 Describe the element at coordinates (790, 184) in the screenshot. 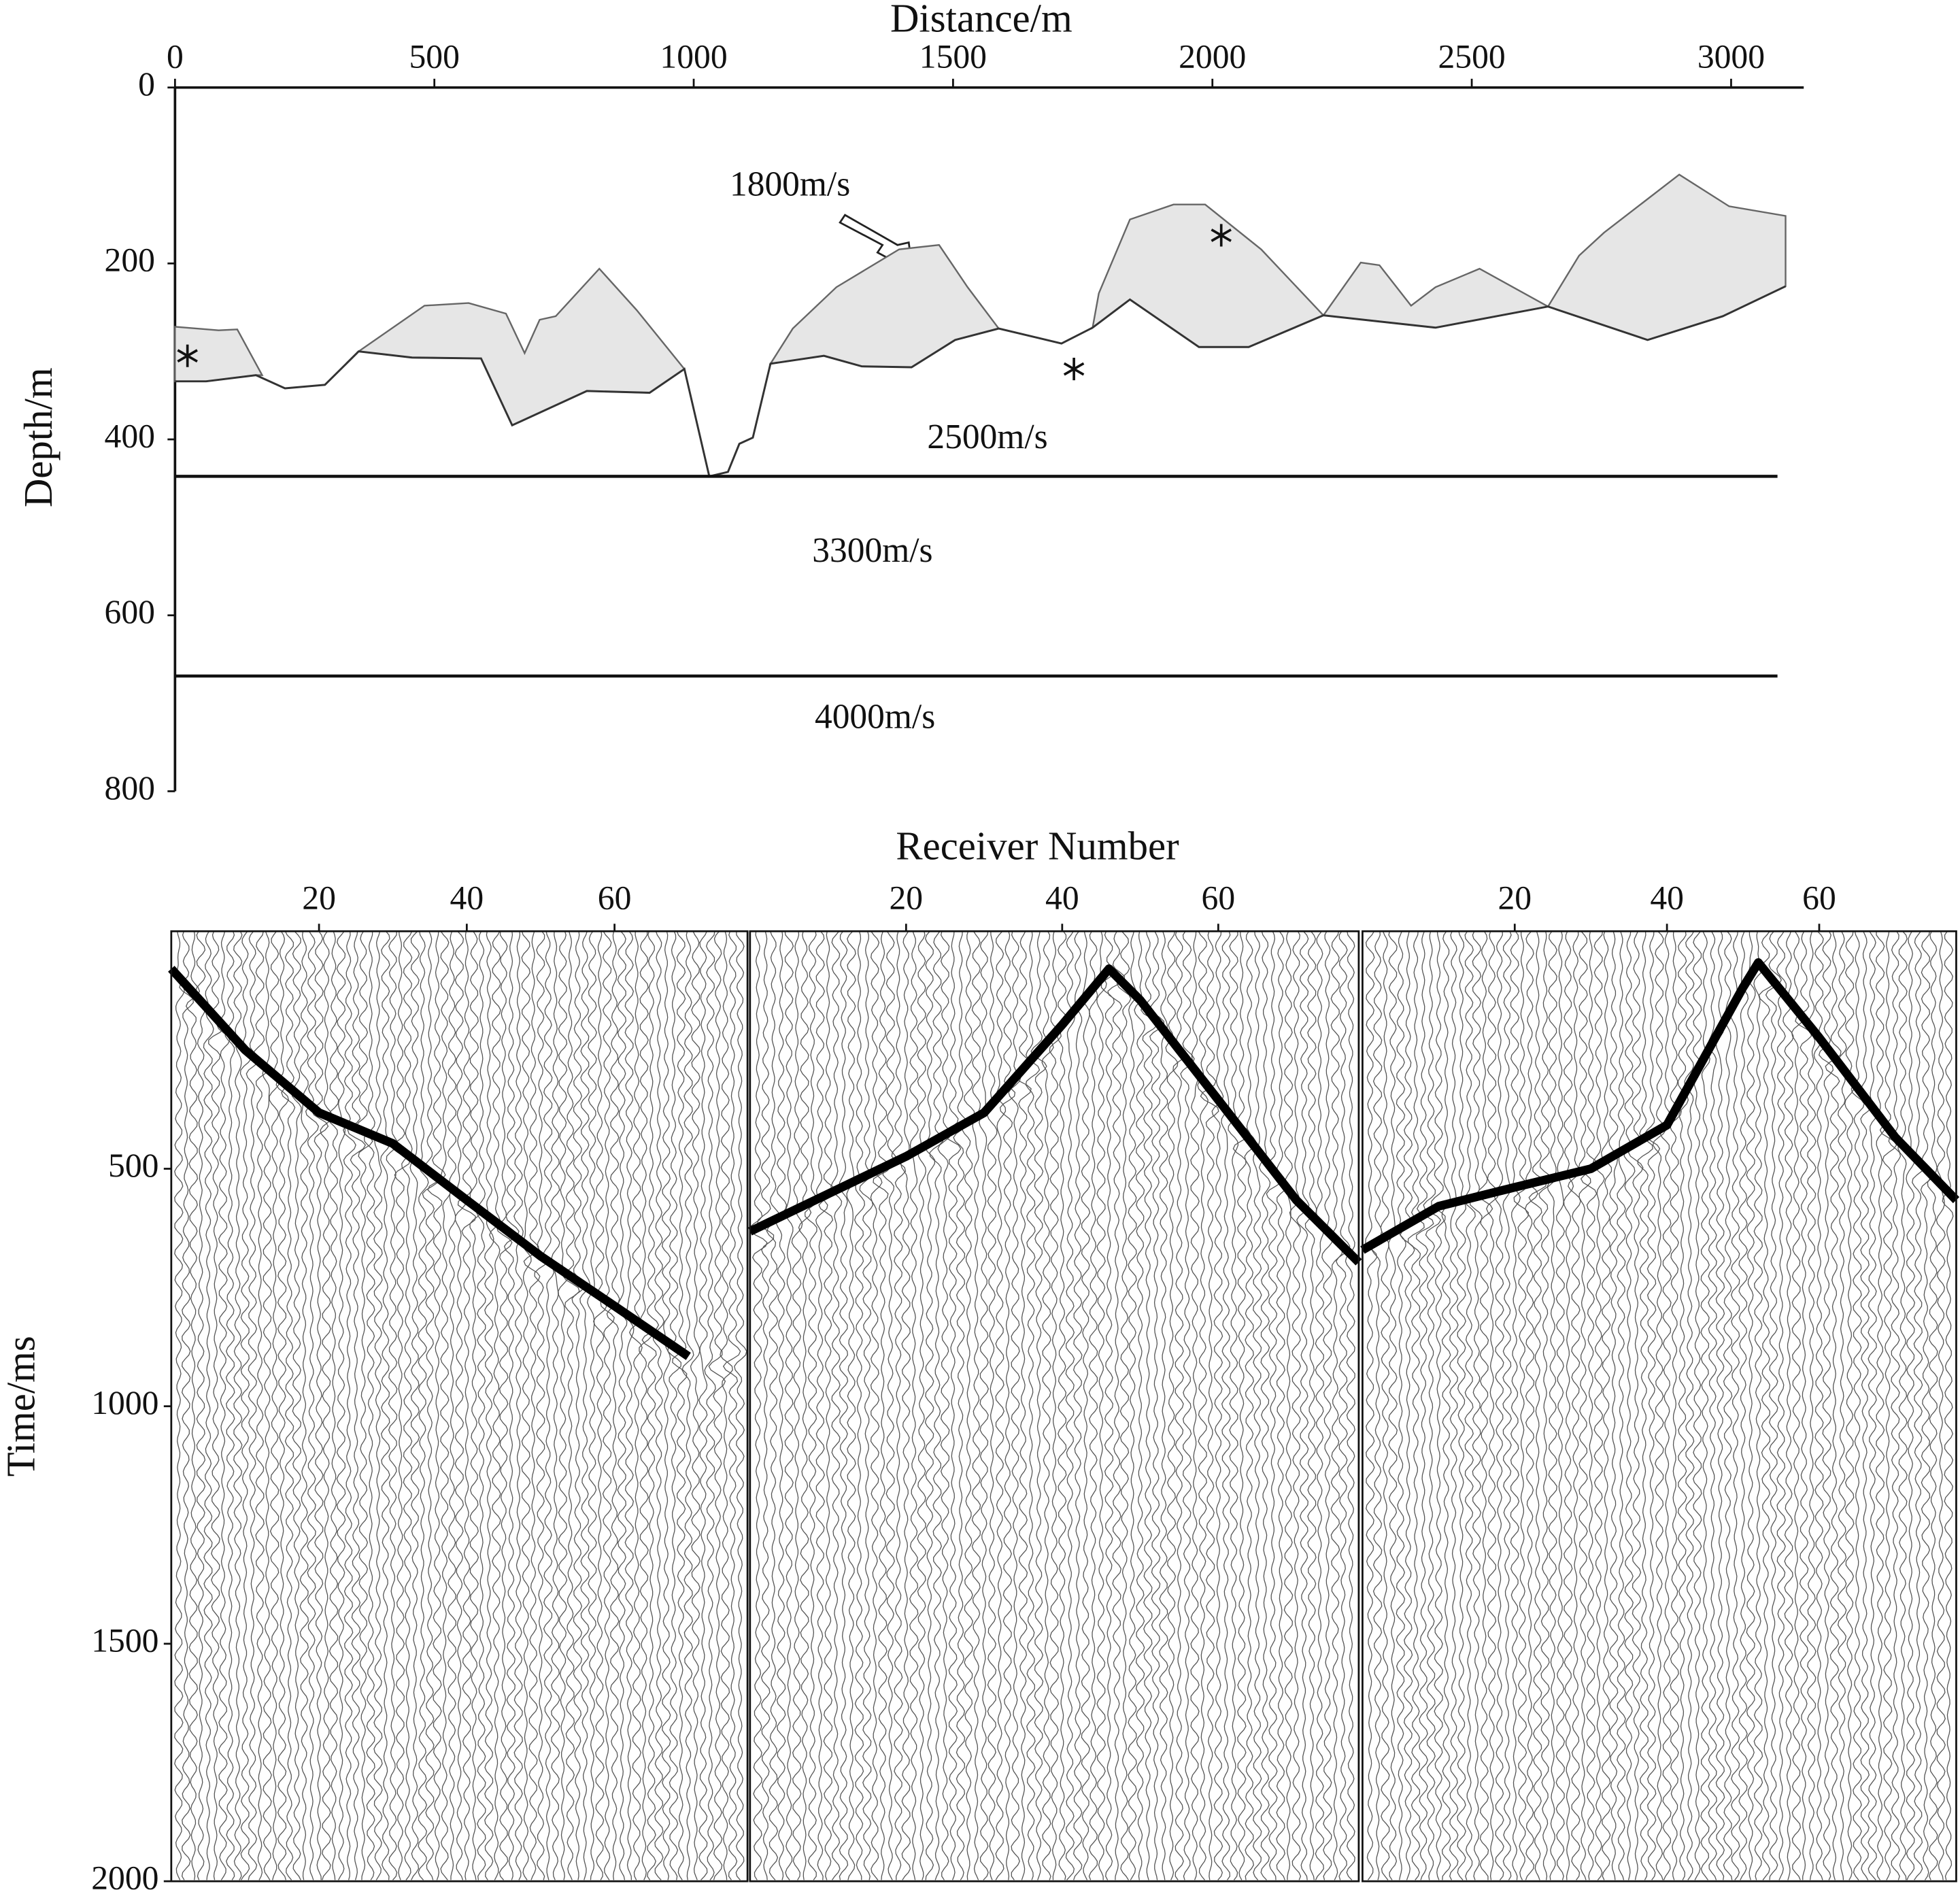

I see `velocity-label: 1800m/s` at that location.